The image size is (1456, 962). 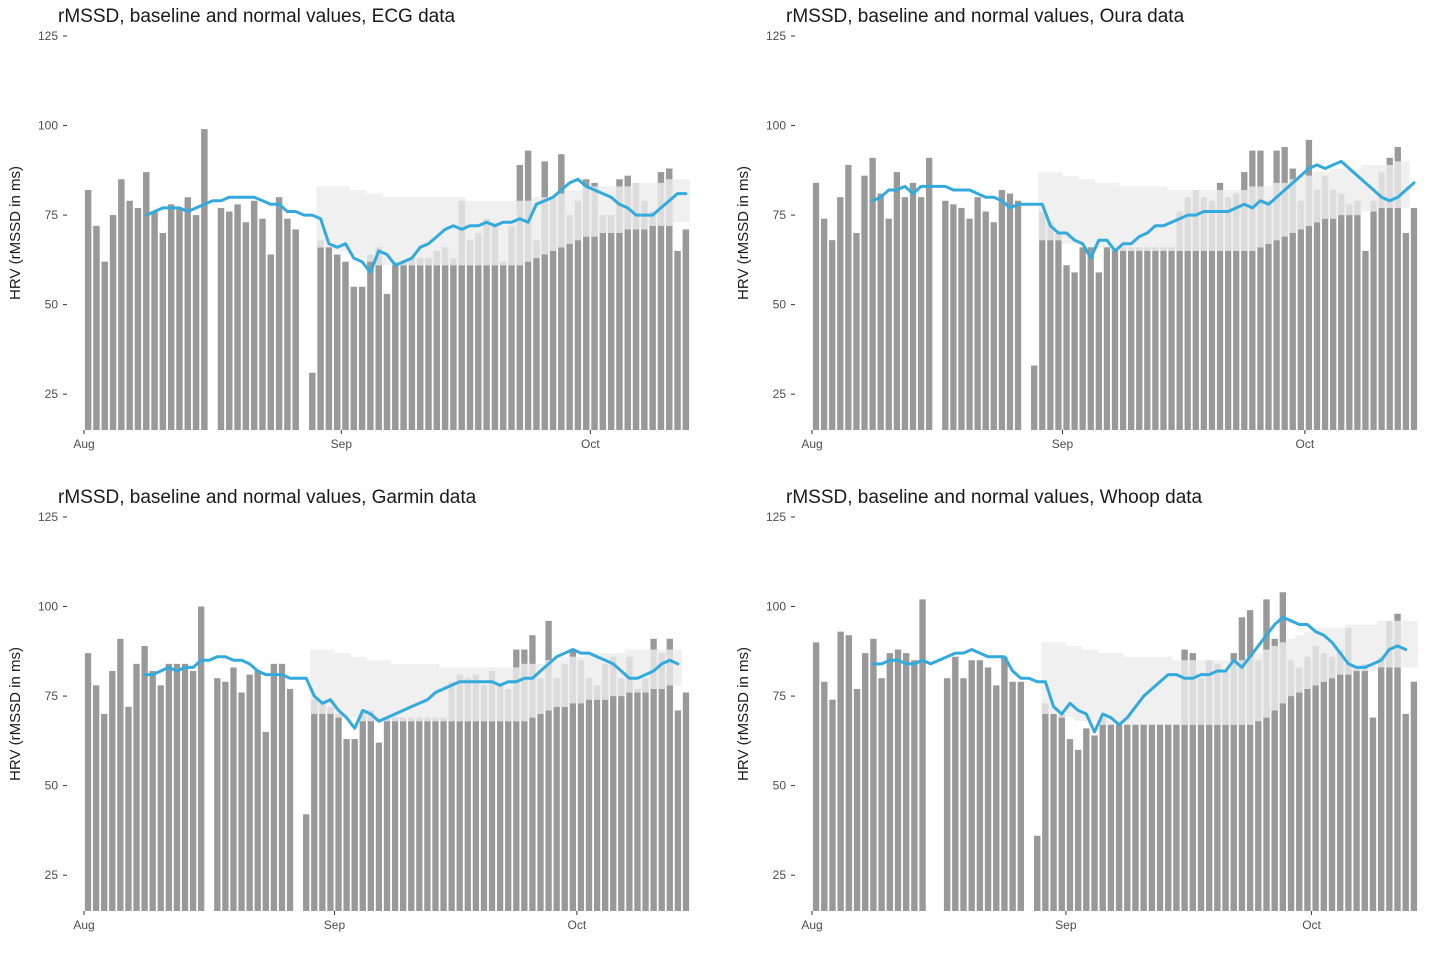 I want to click on normal-range-band, so click(x=1224, y=206).